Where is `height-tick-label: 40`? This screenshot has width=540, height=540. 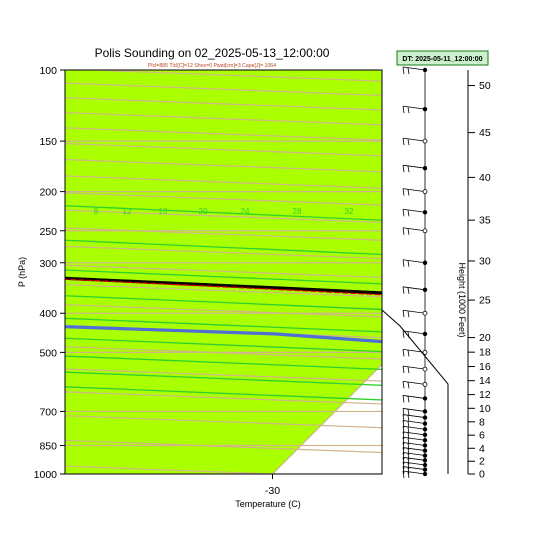 height-tick-label: 40 is located at coordinates (485, 178).